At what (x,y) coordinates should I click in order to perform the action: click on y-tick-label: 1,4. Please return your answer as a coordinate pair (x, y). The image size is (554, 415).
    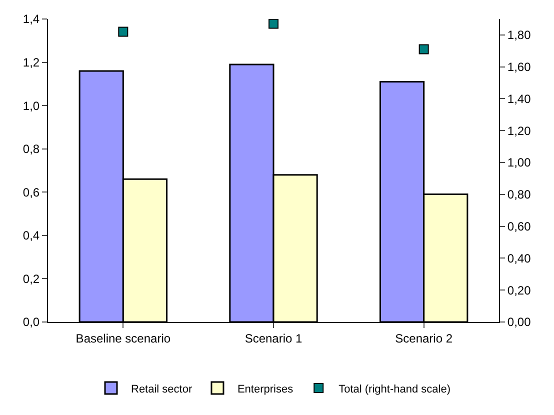
    Looking at the image, I should click on (31, 19).